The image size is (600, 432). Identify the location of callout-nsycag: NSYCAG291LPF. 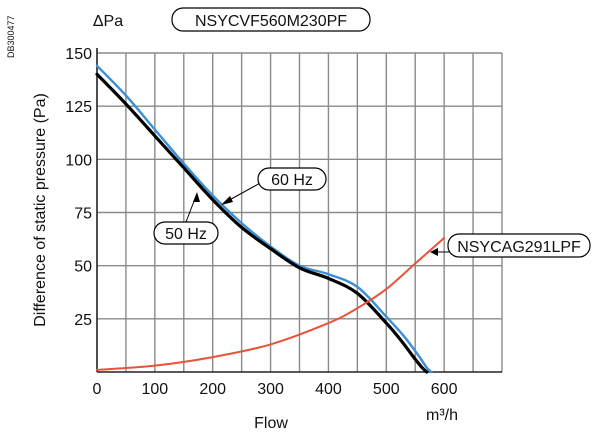
(510, 245).